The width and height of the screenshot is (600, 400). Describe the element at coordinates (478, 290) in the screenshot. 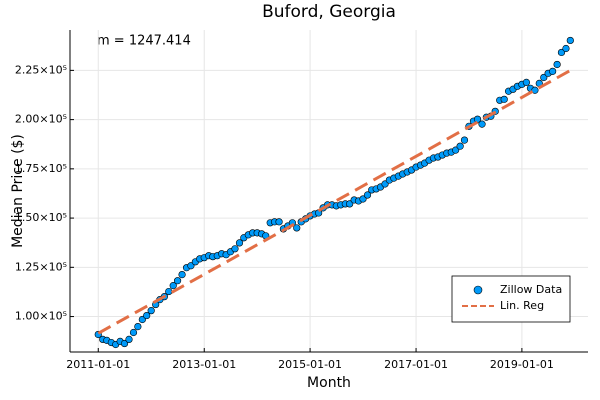

I see `legend-marker` at that location.